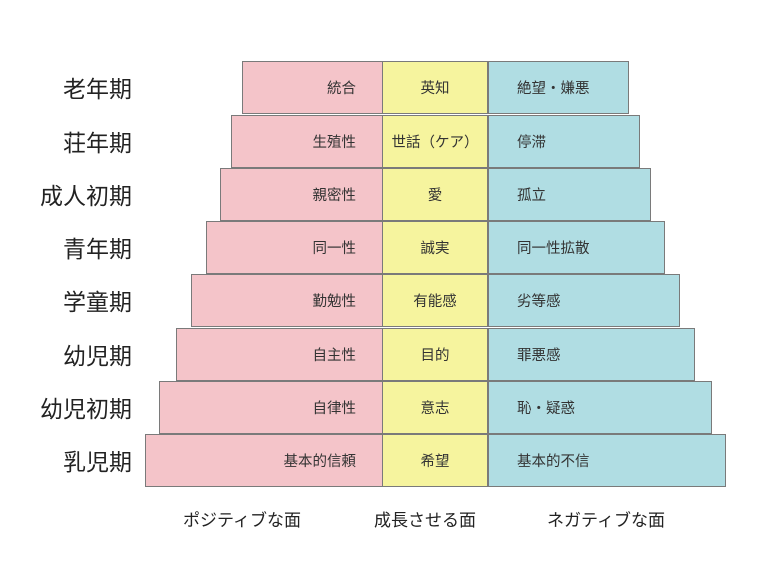 This screenshot has height=570, width=760. I want to click on negative-cell-adulthood: 停滞, so click(564, 141).